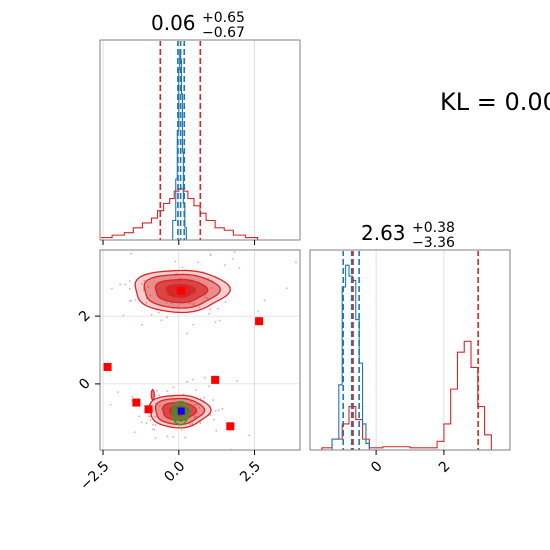  What do you see at coordinates (173, 23) in the screenshot?
I see `marginal-x-title-value: 0.06` at bounding box center [173, 23].